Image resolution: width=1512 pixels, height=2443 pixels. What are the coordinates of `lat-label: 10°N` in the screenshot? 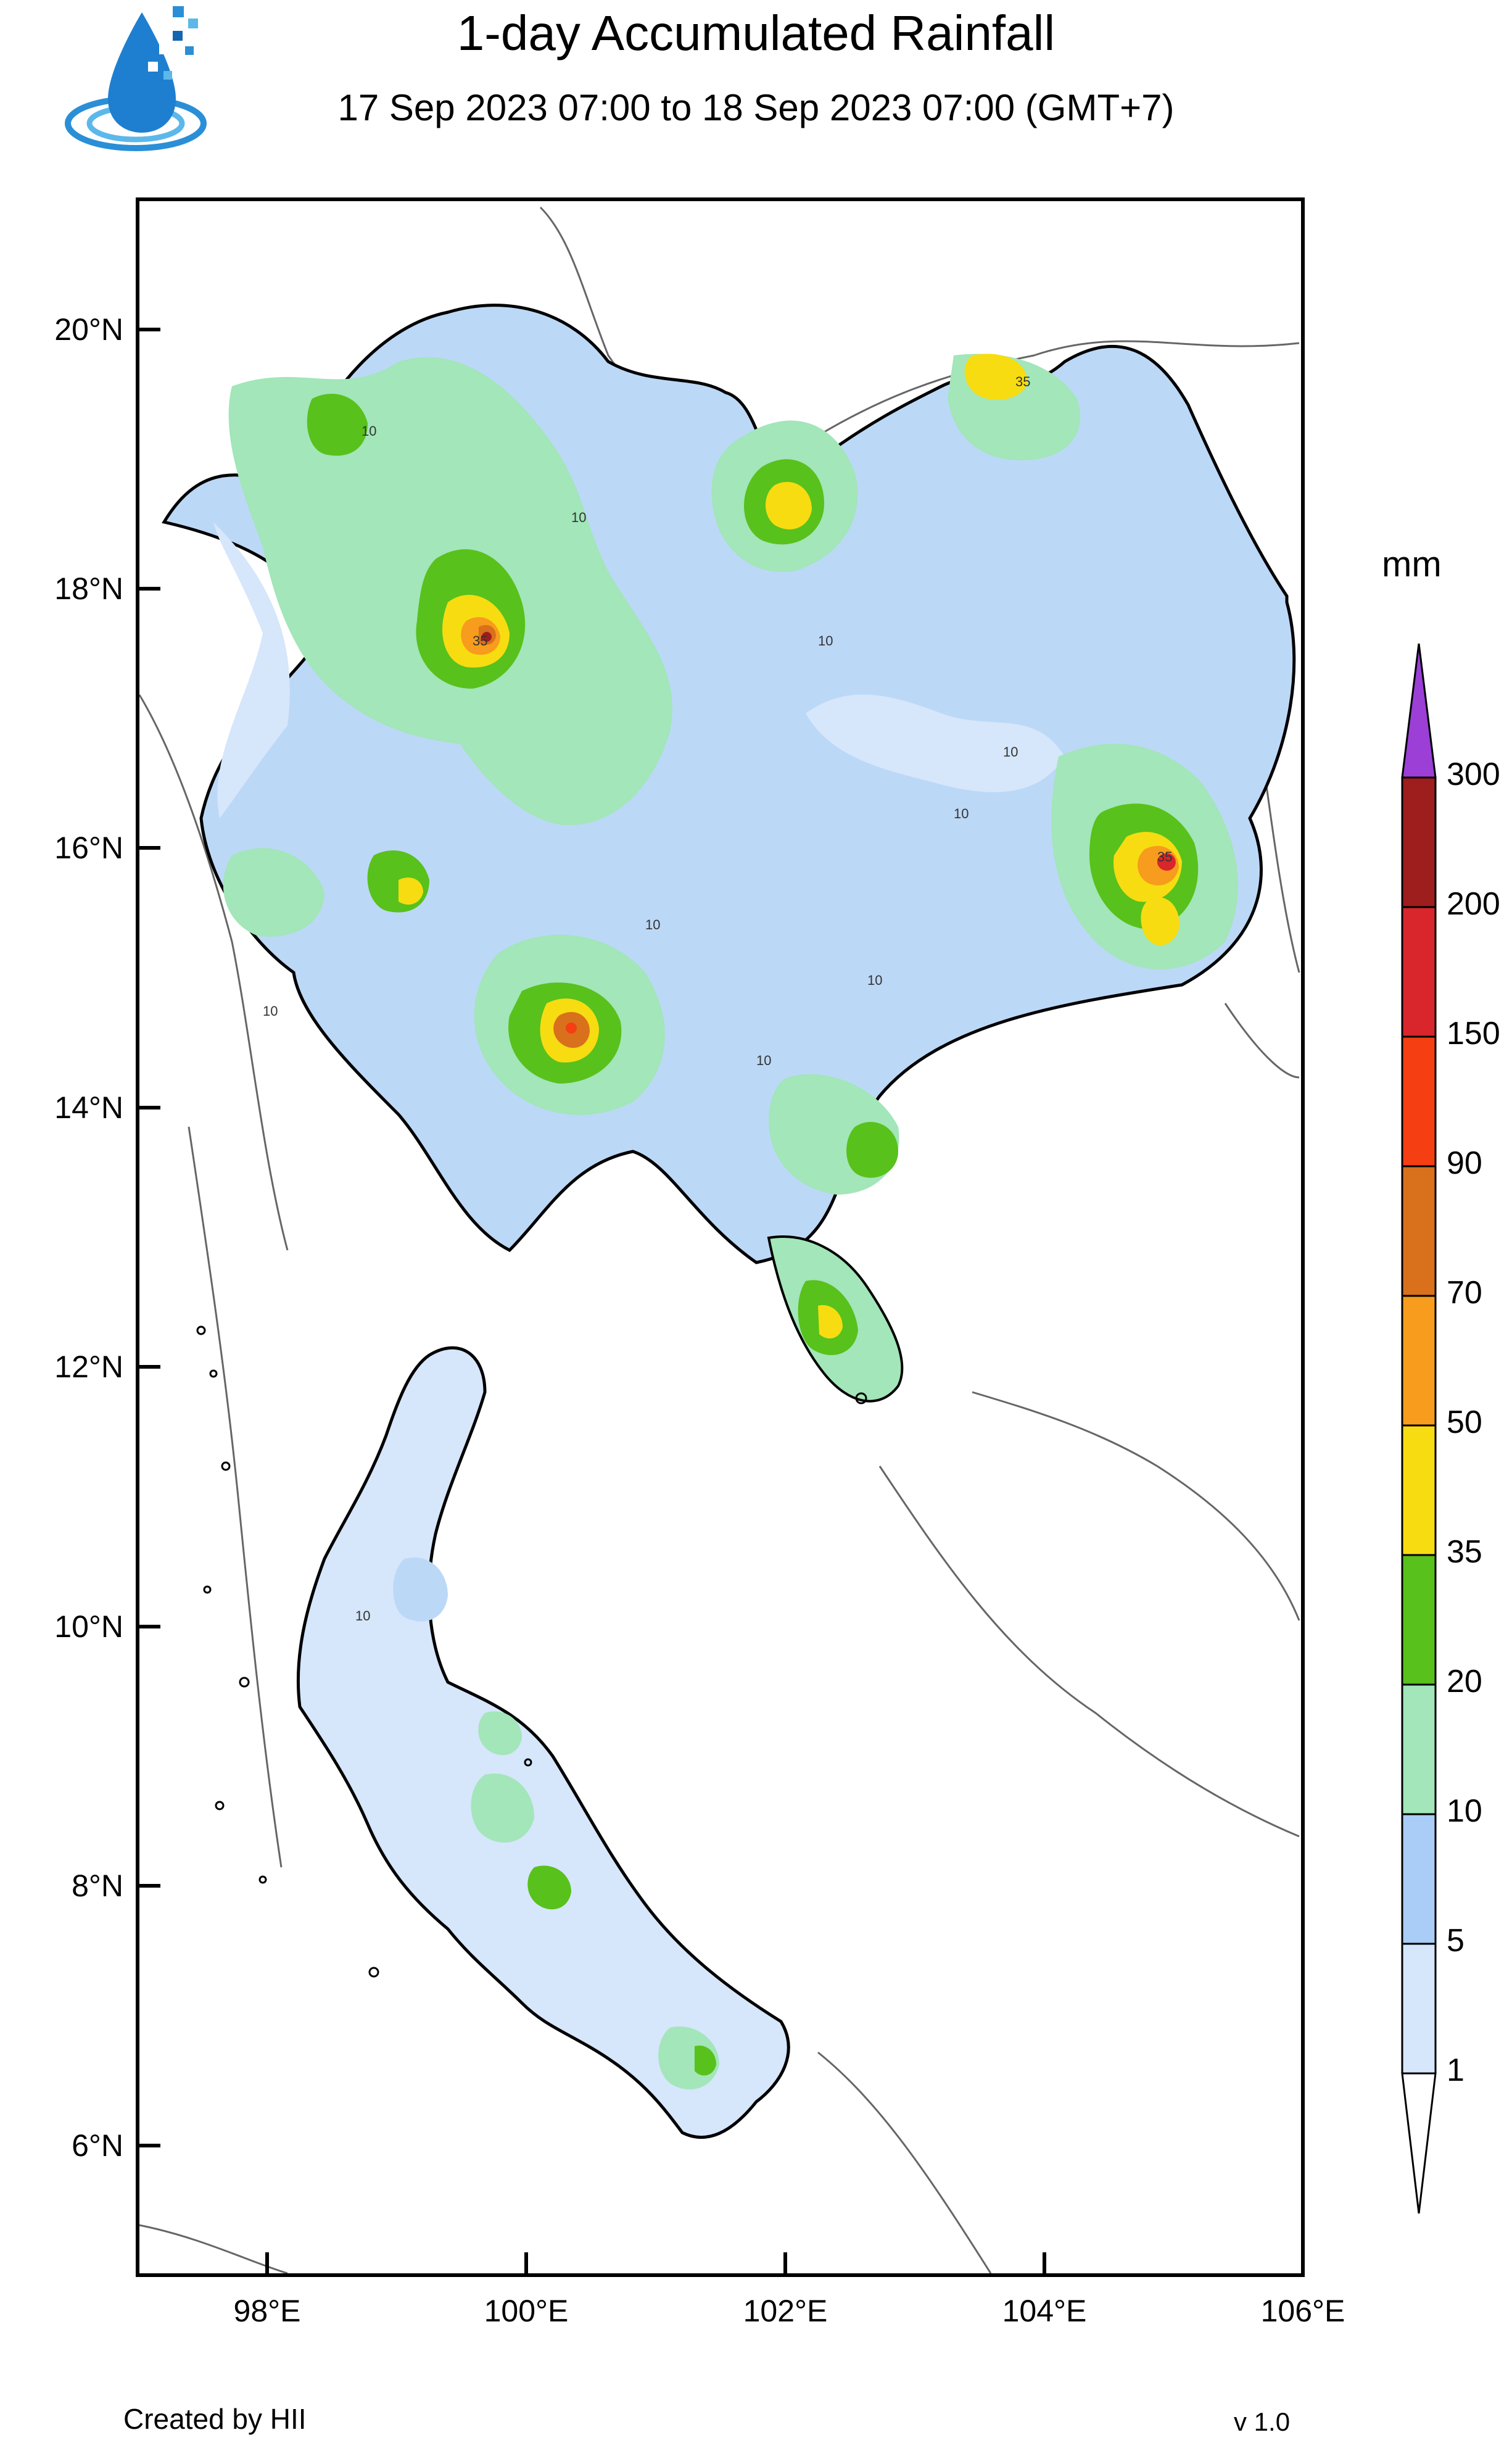 It's located at (88, 1626).